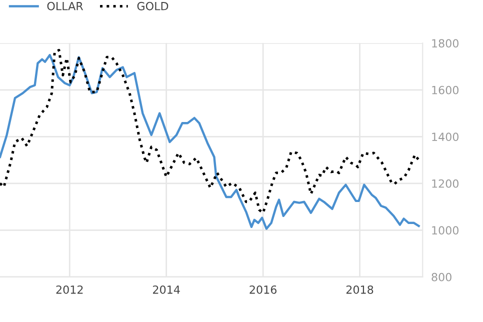 This screenshot has width=483, height=322. Describe the element at coordinates (442, 277) in the screenshot. I see `y-tick-label: 800` at that location.